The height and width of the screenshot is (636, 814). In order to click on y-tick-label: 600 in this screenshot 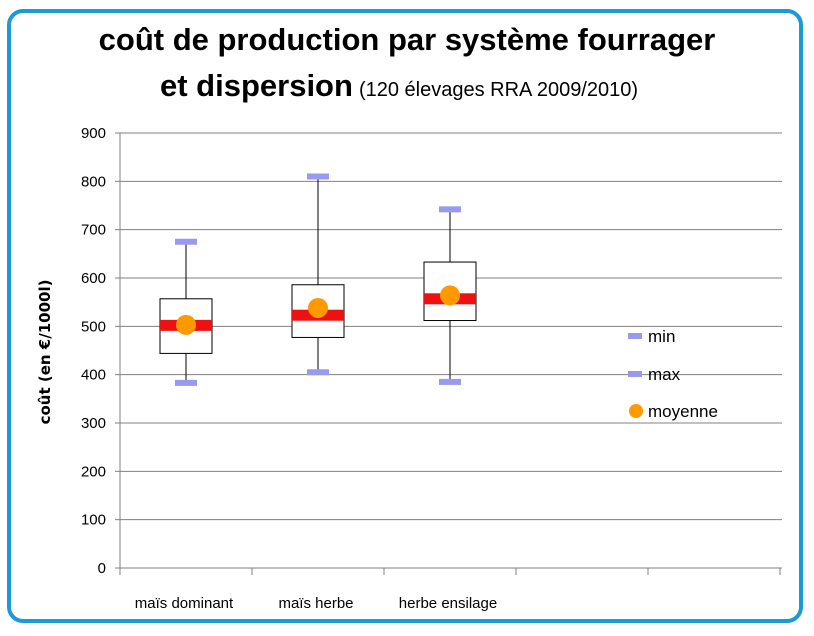, I will do `click(93, 278)`.